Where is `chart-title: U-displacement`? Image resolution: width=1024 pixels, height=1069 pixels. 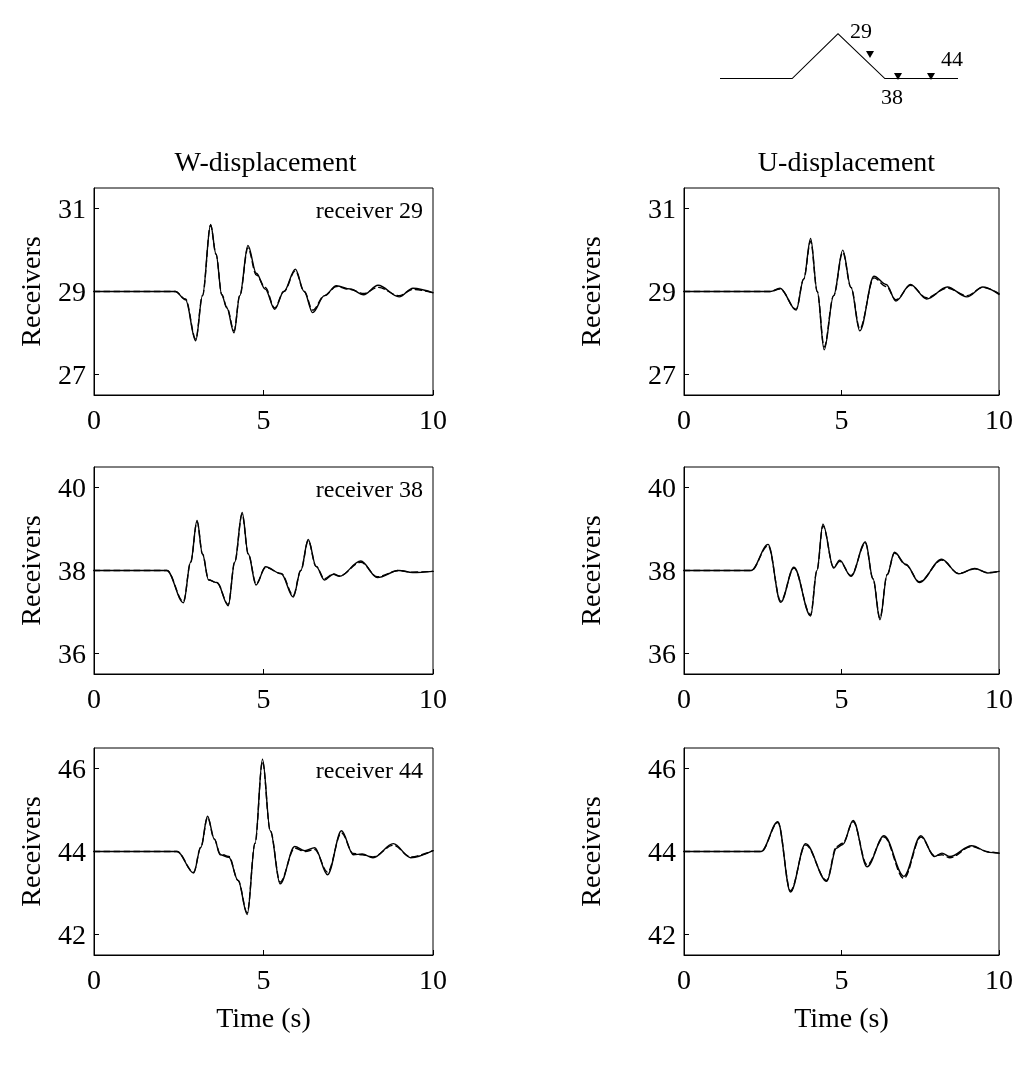
chart-title: U-displacement is located at coordinates (846, 161).